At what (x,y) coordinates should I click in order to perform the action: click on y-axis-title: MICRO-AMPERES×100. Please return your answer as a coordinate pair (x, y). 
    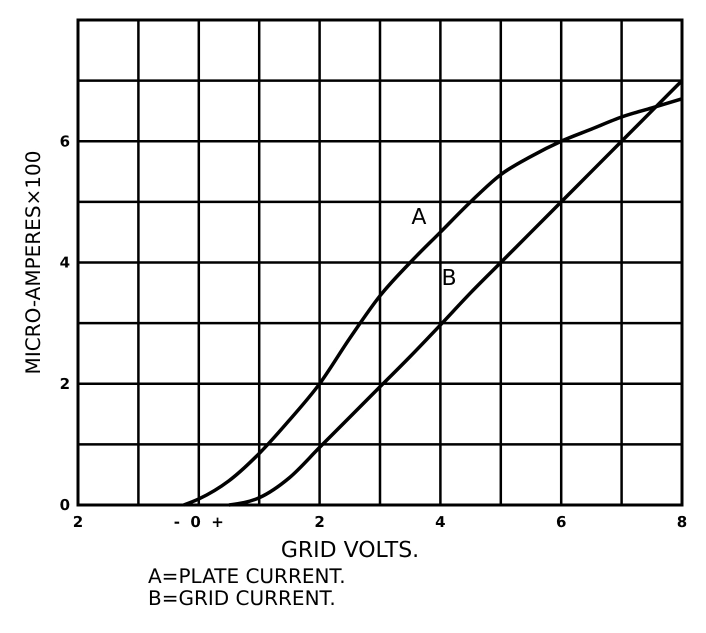
    Looking at the image, I should click on (33, 262).